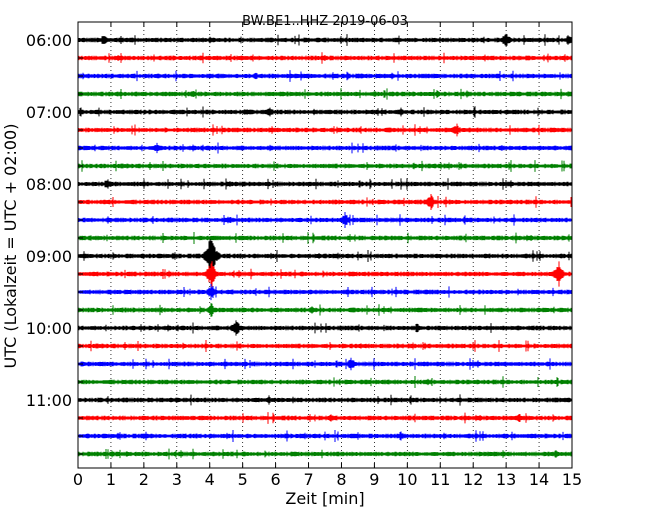 Image resolution: width=650 pixels, height=520 pixels. Describe the element at coordinates (407, 479) in the screenshot. I see `x-tick-label: 10` at that location.